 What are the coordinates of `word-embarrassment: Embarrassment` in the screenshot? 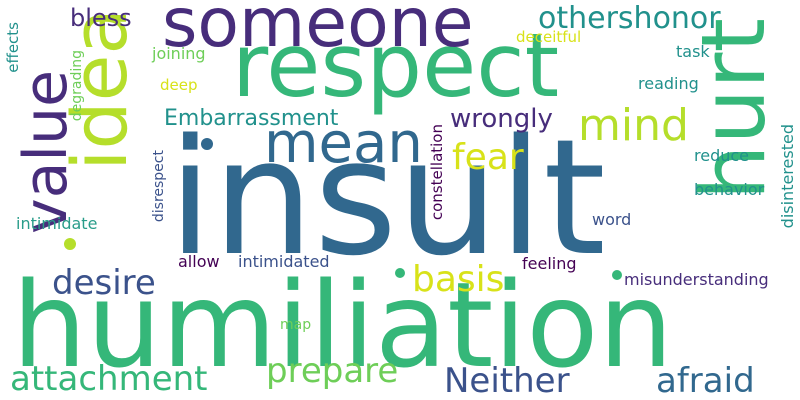 It's located at (251, 118).